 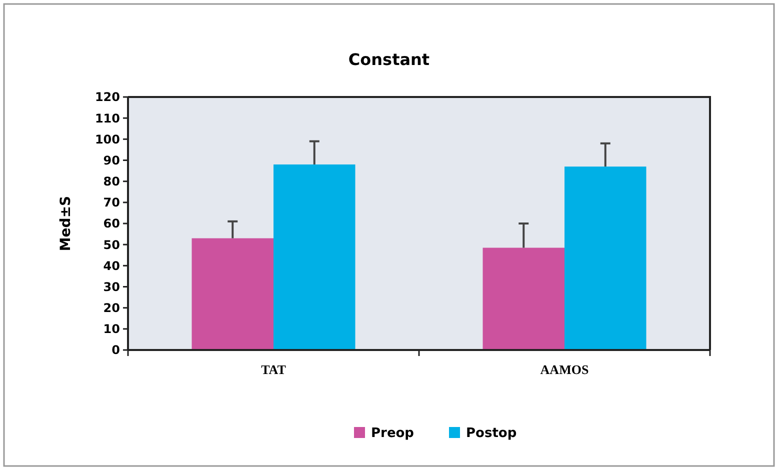 I want to click on chart-title: Constant, so click(x=389, y=59).